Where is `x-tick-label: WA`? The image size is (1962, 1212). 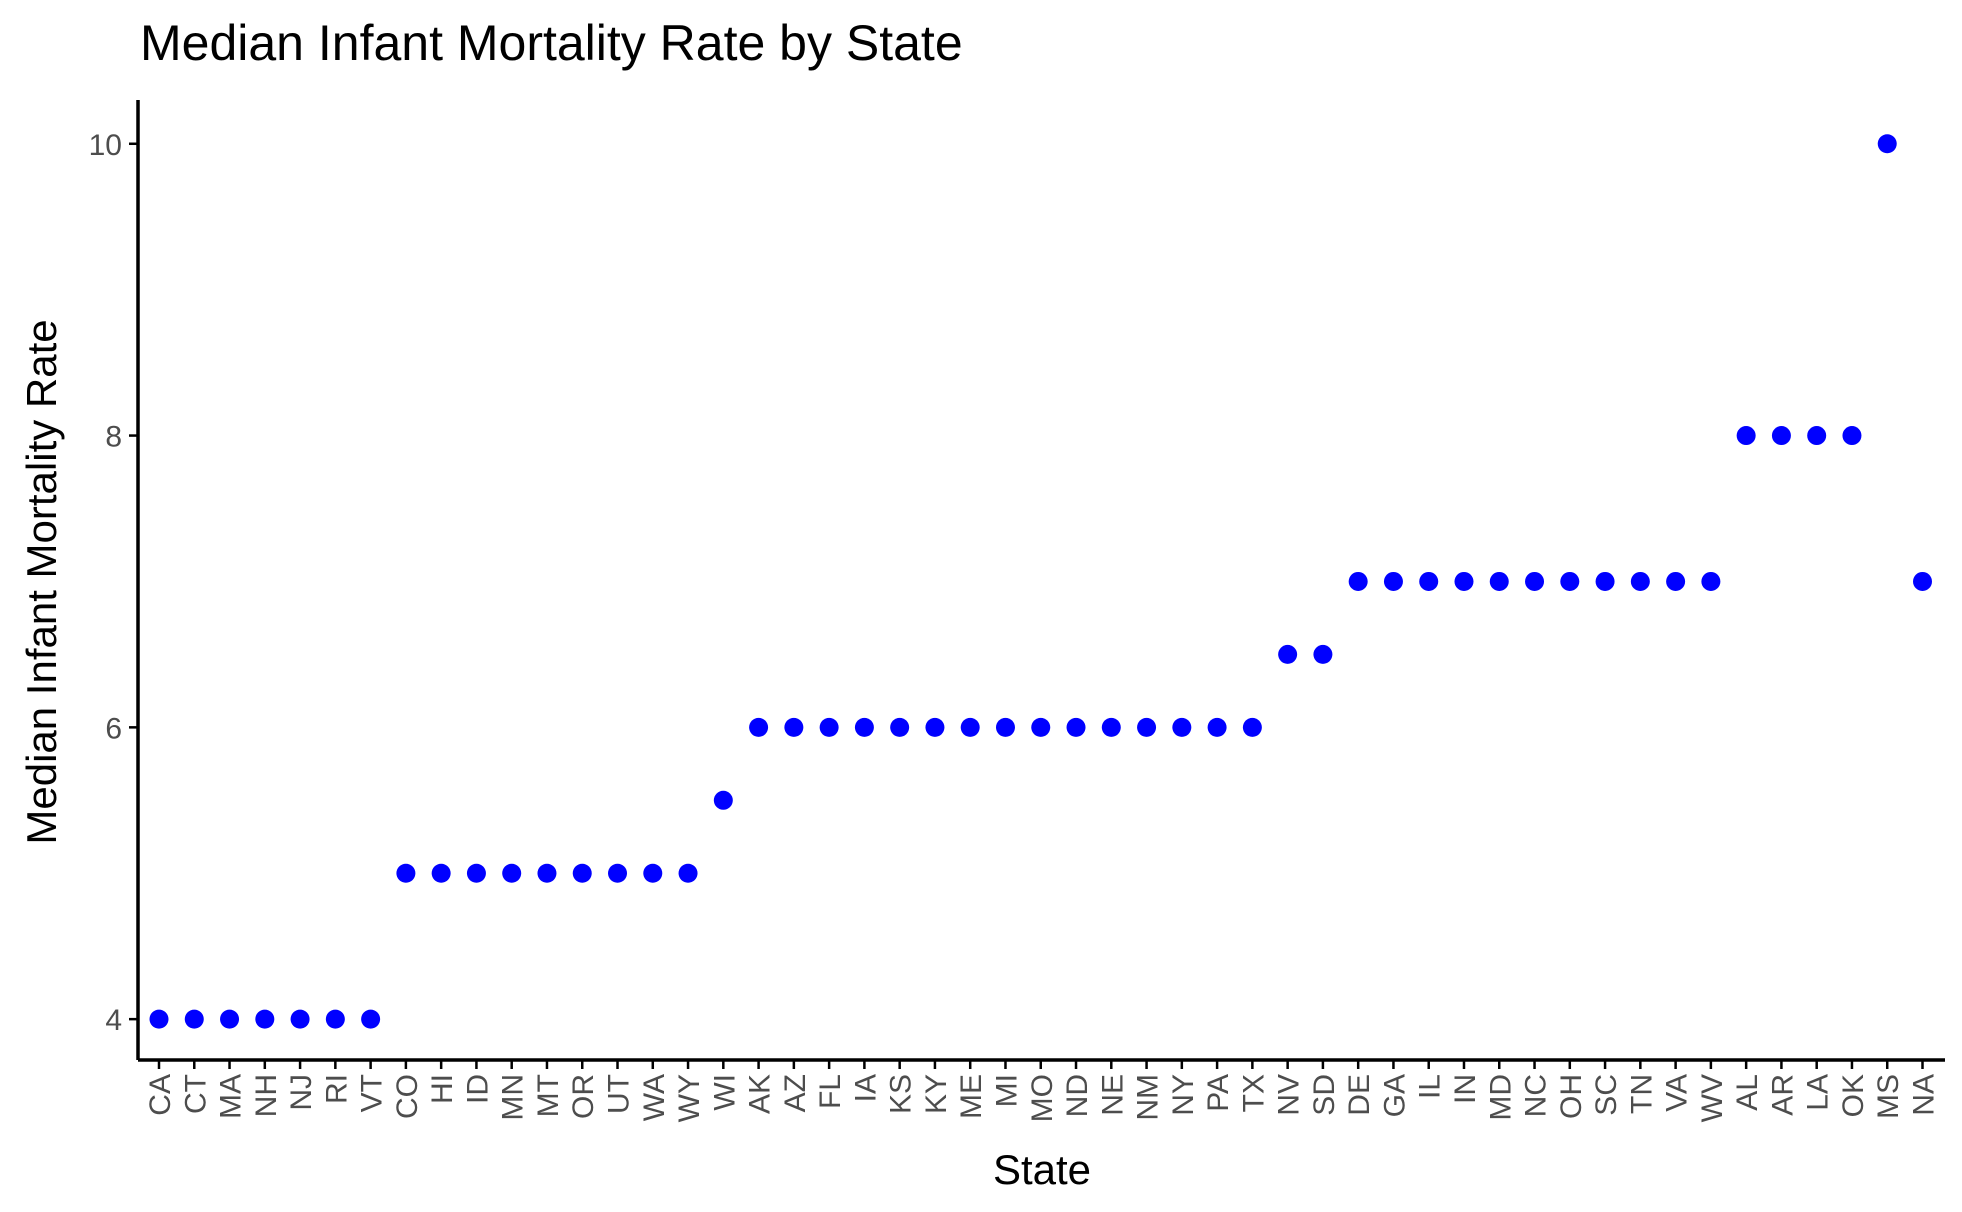 x-tick-label: WA is located at coordinates (654, 1097).